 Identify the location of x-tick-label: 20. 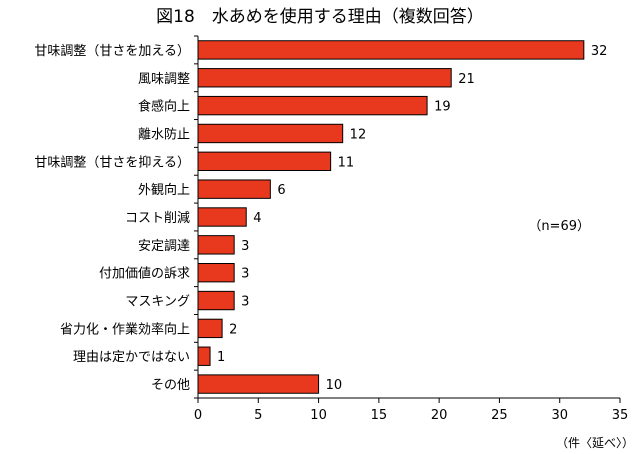
(439, 415).